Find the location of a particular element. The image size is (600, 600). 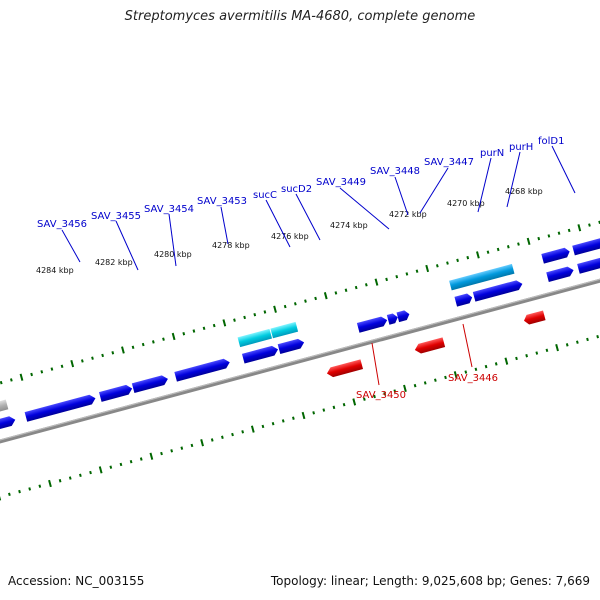

scale-label: 4284 kbp is located at coordinates (55, 270).